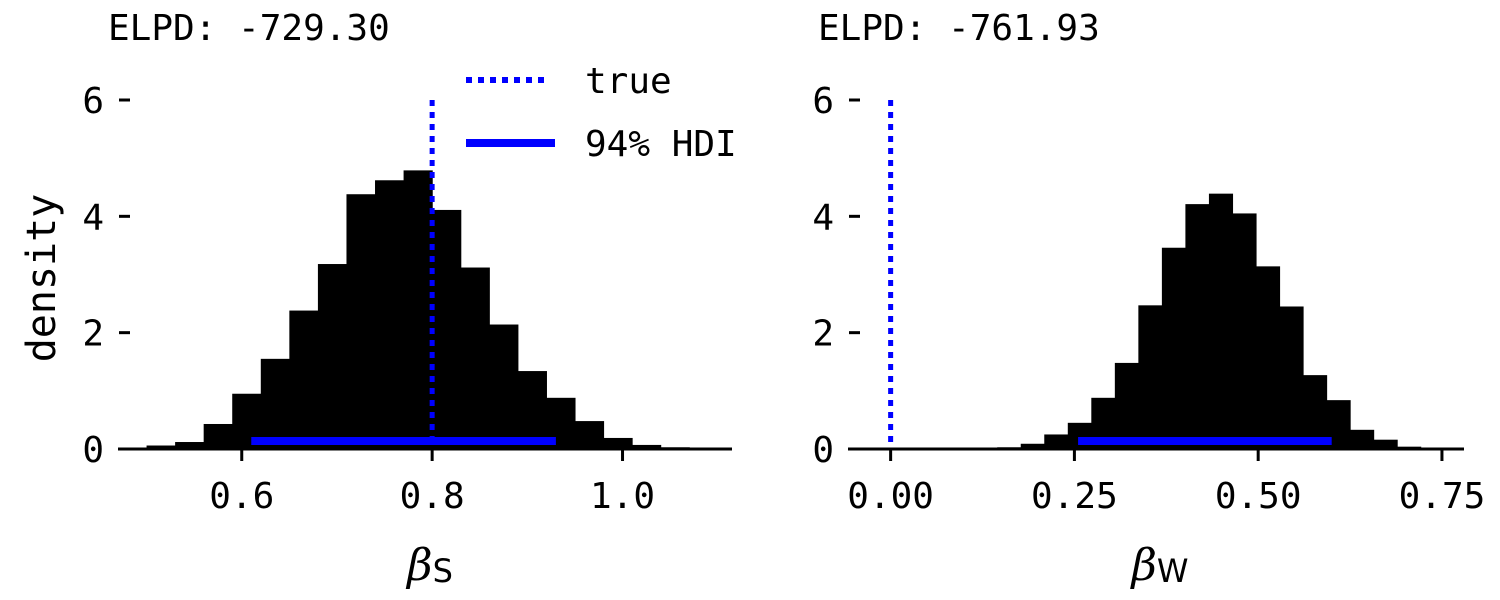 This screenshot has height=600, width=1500. What do you see at coordinates (1074, 496) in the screenshot?
I see `x-tick-label: 0.25` at bounding box center [1074, 496].